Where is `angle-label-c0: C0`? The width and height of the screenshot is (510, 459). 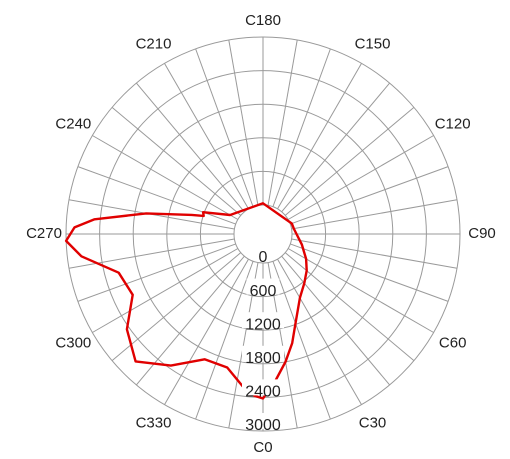
angle-label-c0: C0 is located at coordinates (262, 447).